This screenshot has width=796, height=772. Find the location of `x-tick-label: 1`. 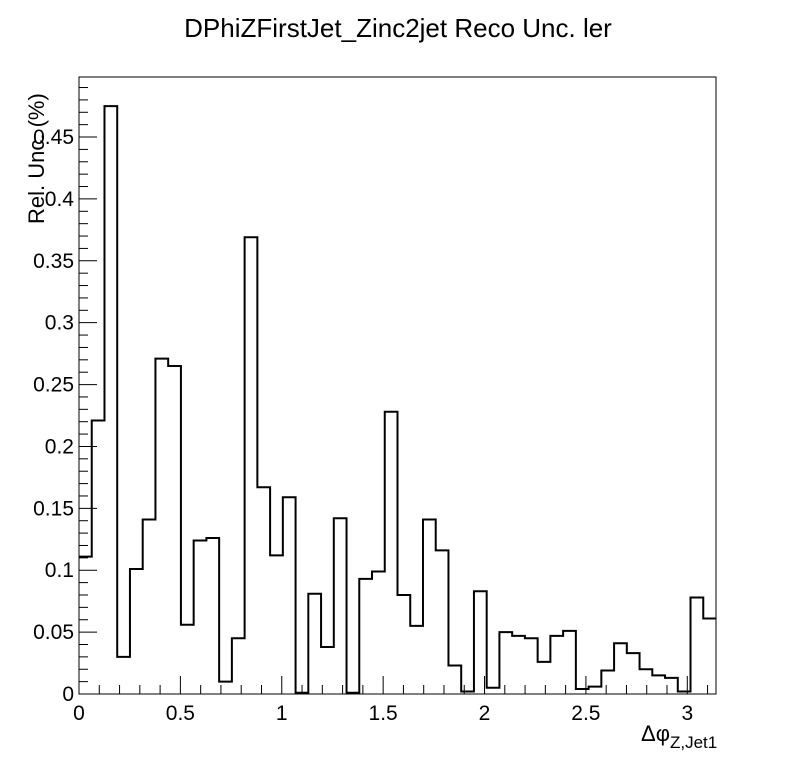

x-tick-label: 1 is located at coordinates (282, 713).